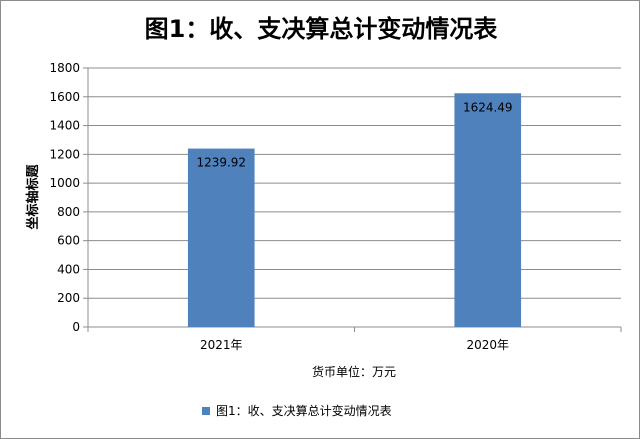 The image size is (640, 439). What do you see at coordinates (68, 197) in the screenshot?
I see `y-tick-labels: 0 200 400 600 800 1000 1200 1400 1600 1800` at bounding box center [68, 197].